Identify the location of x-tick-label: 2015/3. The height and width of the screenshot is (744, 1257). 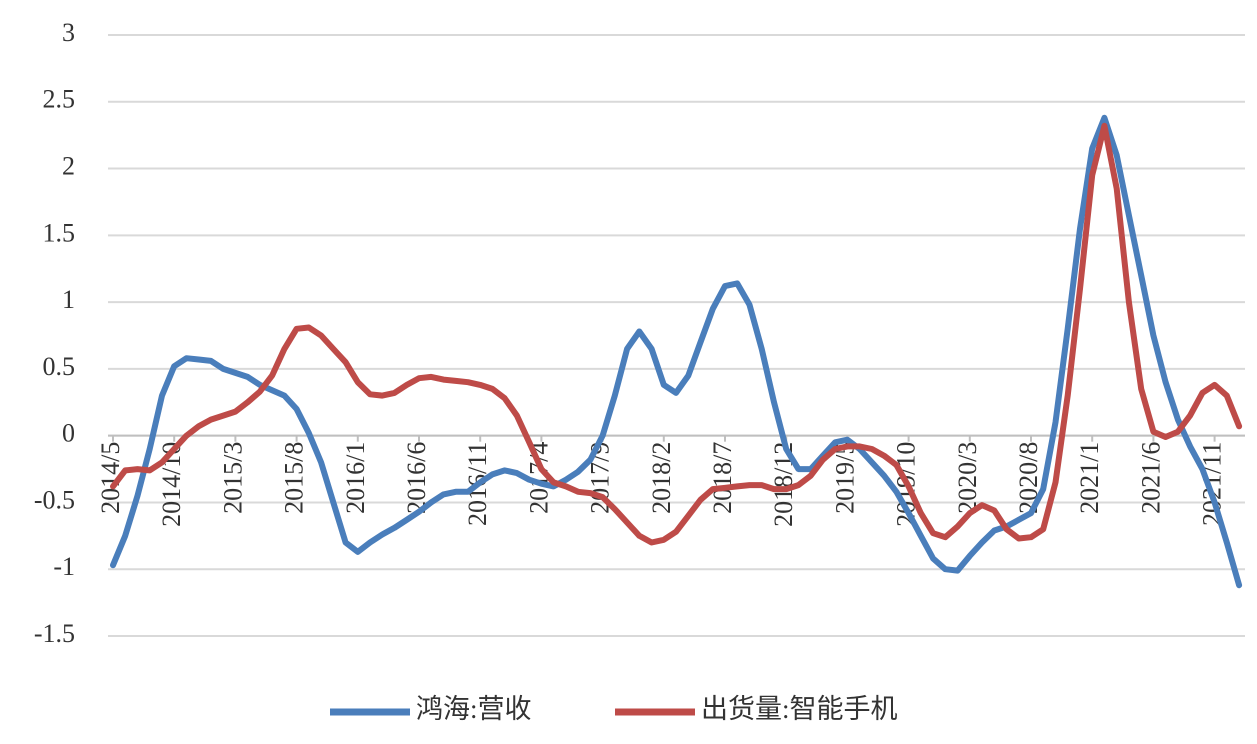
(232, 478).